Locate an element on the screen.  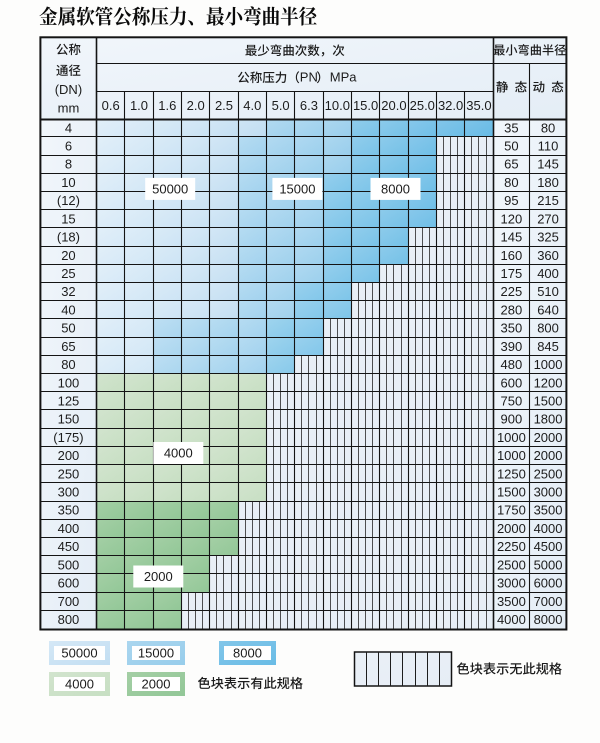
svg-text: 480 is located at coordinates (512, 364).